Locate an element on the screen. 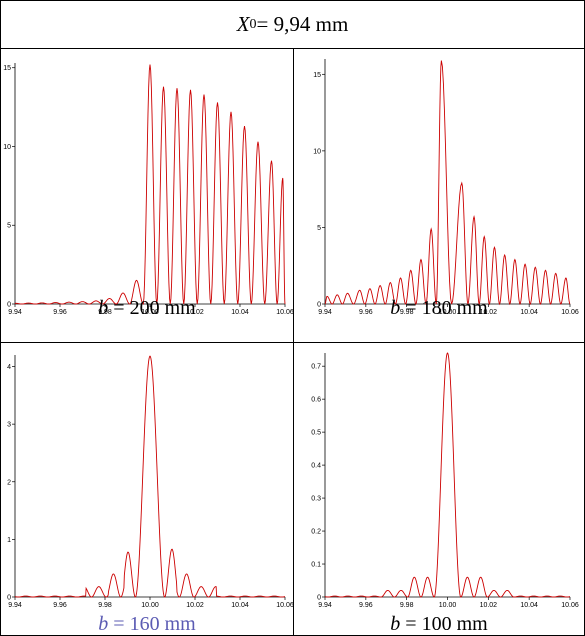 This screenshot has width=585, height=636. caption-b200: b = 200 mm is located at coordinates (147, 308).